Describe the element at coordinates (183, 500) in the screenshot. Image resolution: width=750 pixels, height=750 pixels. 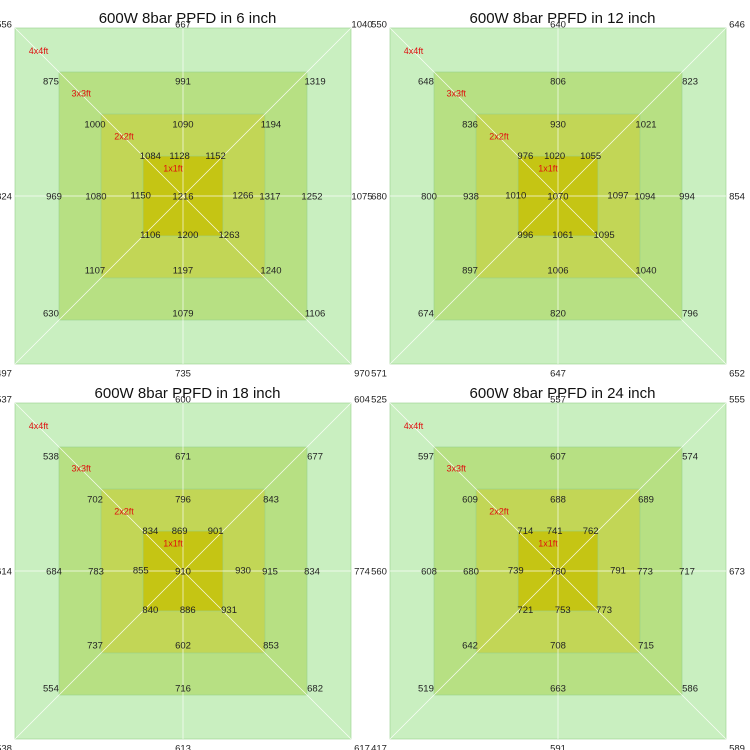
I see `ppfd-value: 796` at that location.